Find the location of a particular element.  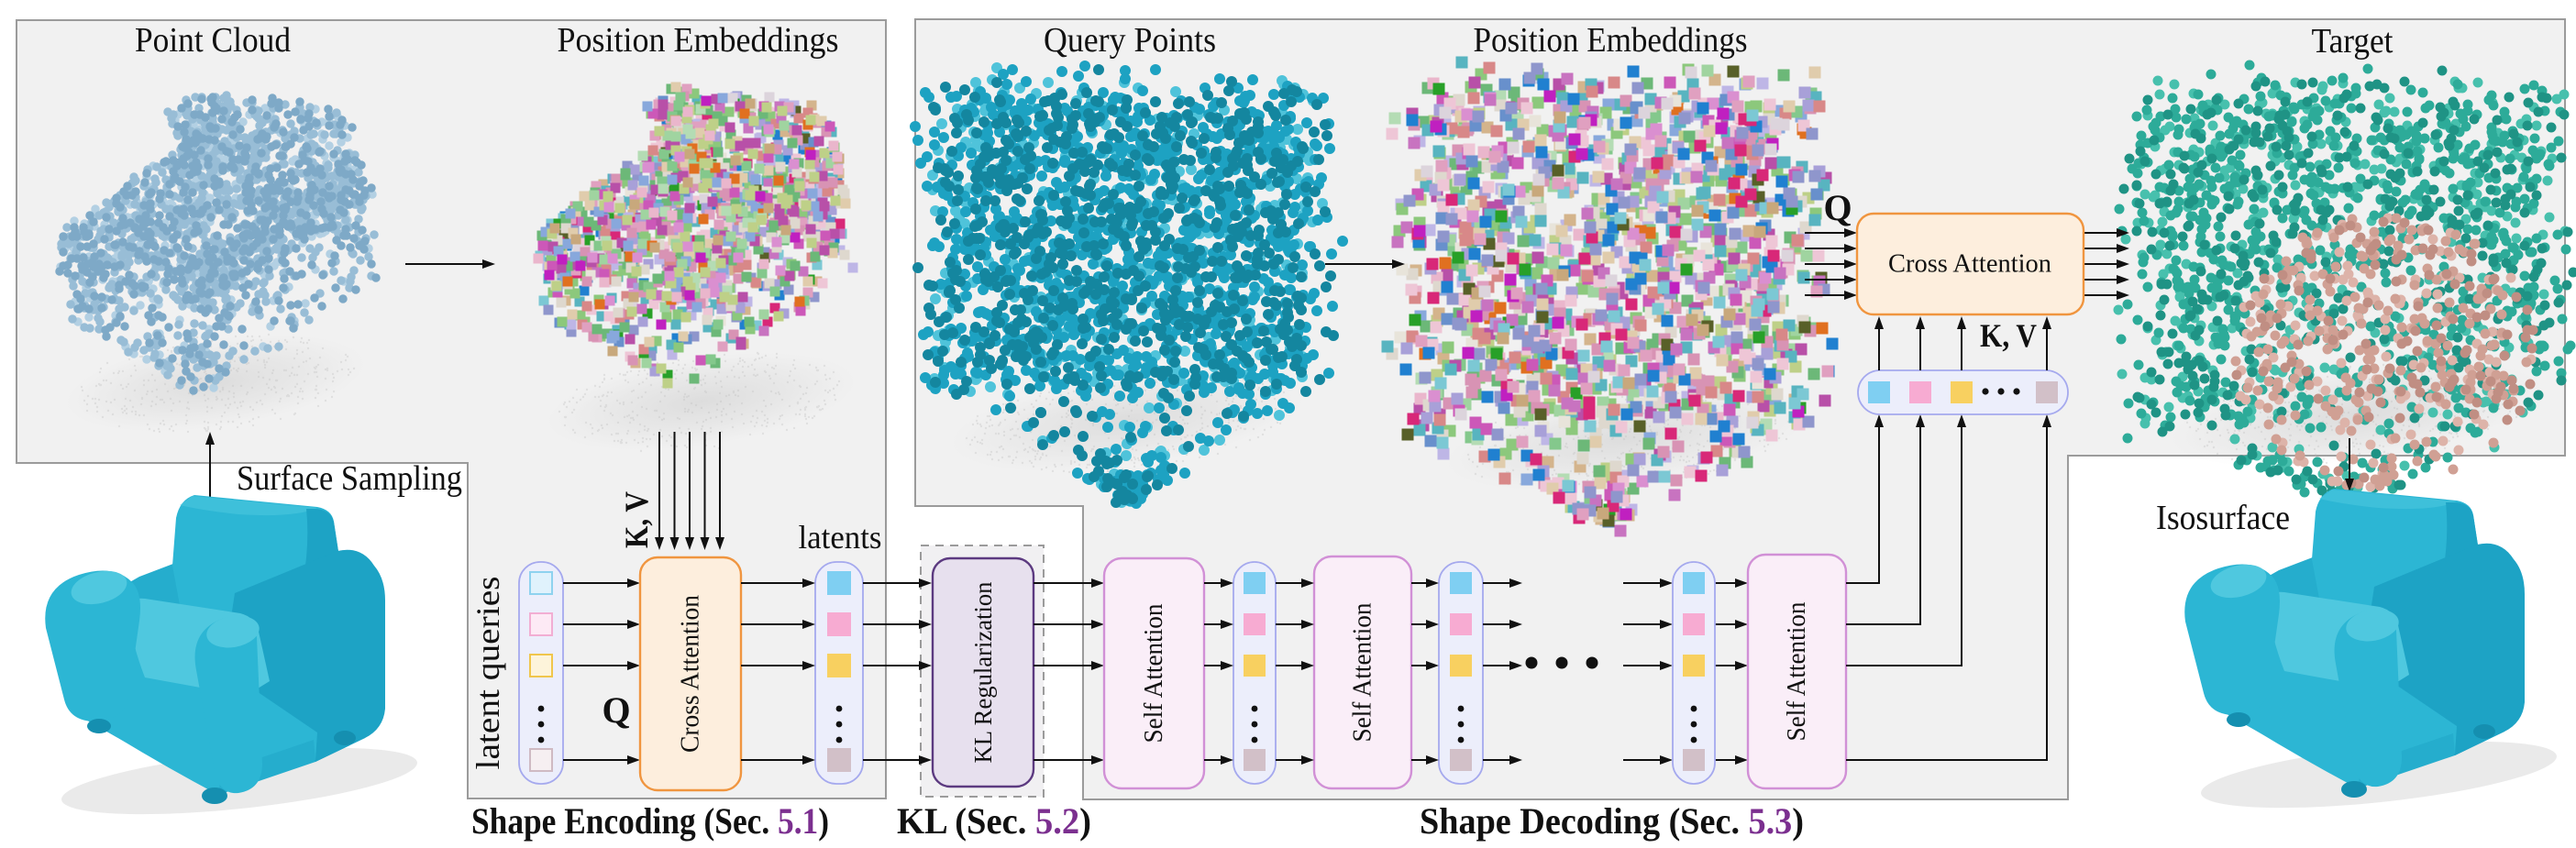

svg-text: Shape Encoding (Sec. 5.1) is located at coordinates (650, 821).